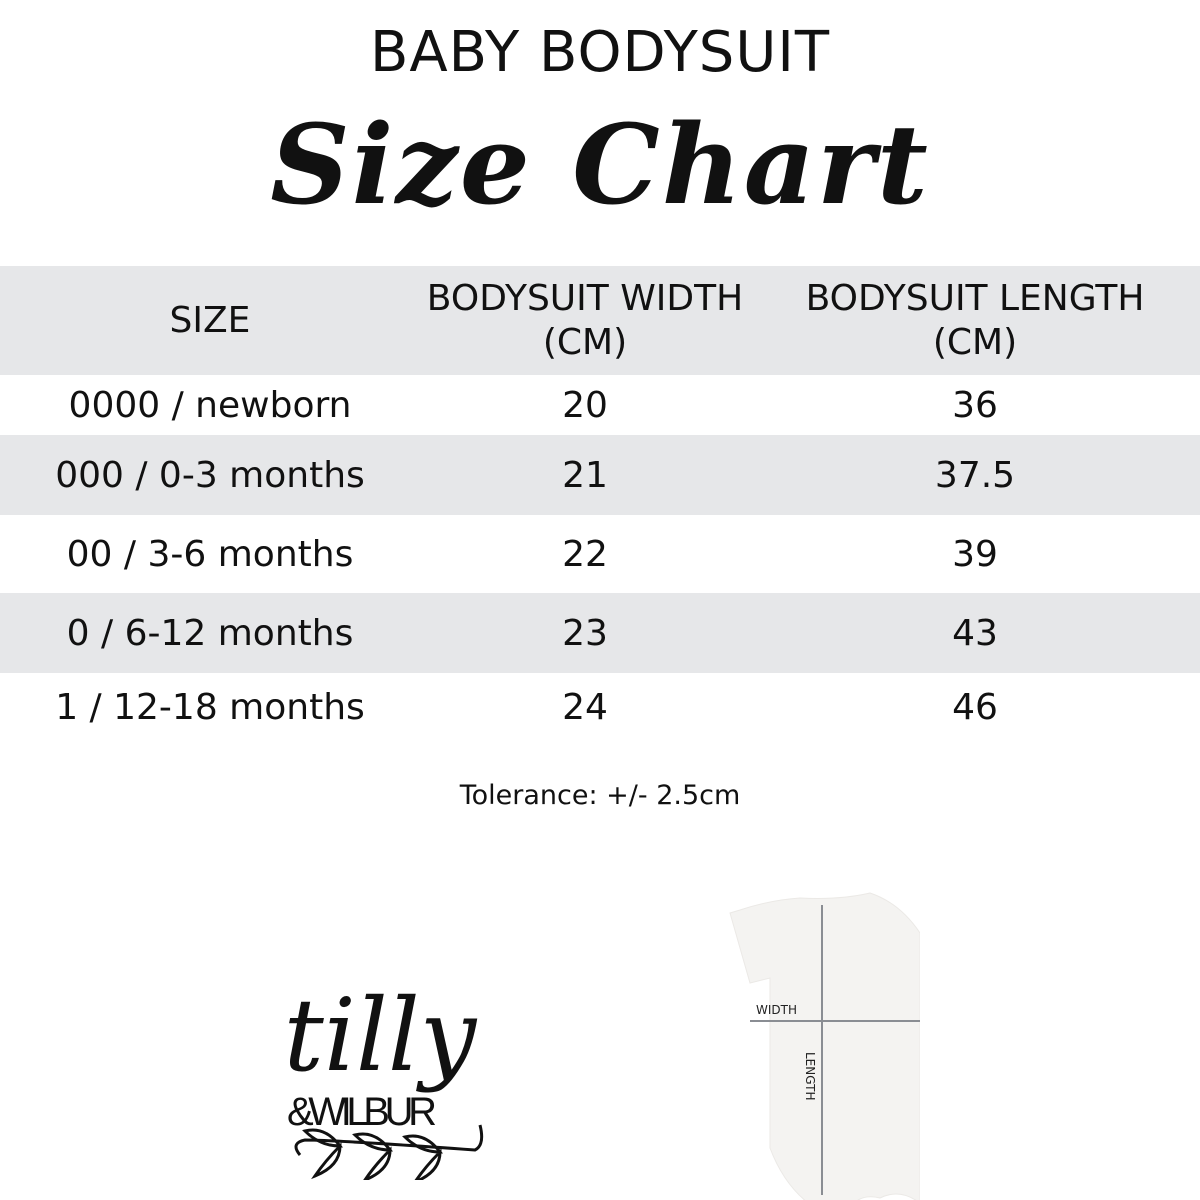  I want to click on bodysuit-icon, so click(824, 1046).